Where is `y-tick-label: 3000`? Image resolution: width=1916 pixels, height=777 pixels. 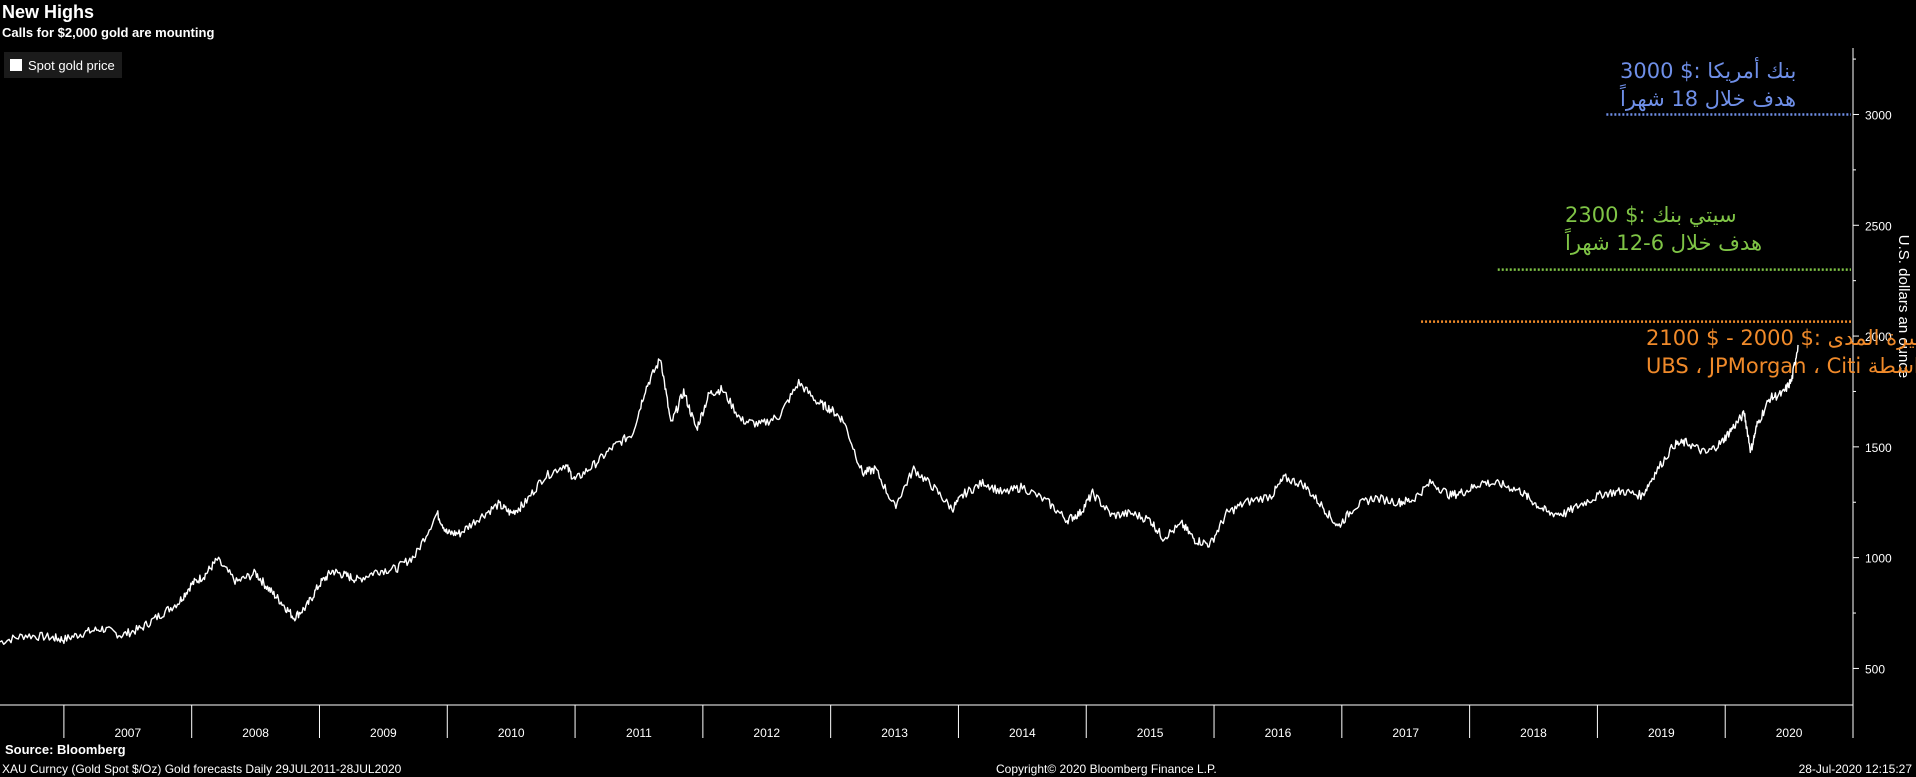 y-tick-label: 3000 is located at coordinates (1878, 115).